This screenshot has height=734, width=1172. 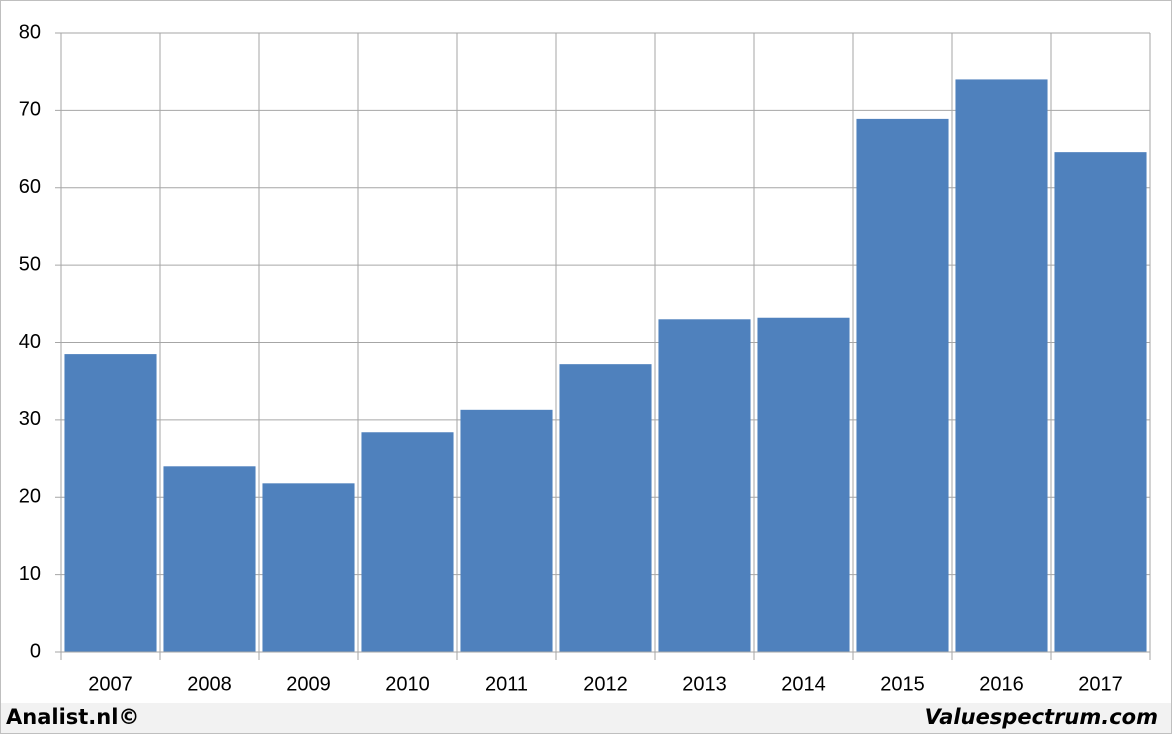 I want to click on y-tick-label: 10, so click(x=30, y=574).